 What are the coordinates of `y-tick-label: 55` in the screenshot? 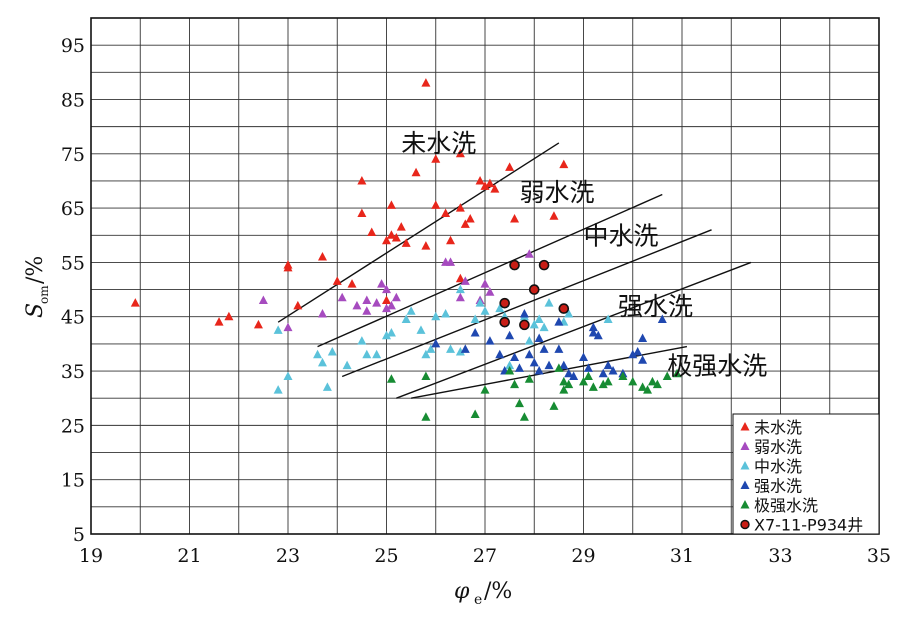 It's located at (73, 263).